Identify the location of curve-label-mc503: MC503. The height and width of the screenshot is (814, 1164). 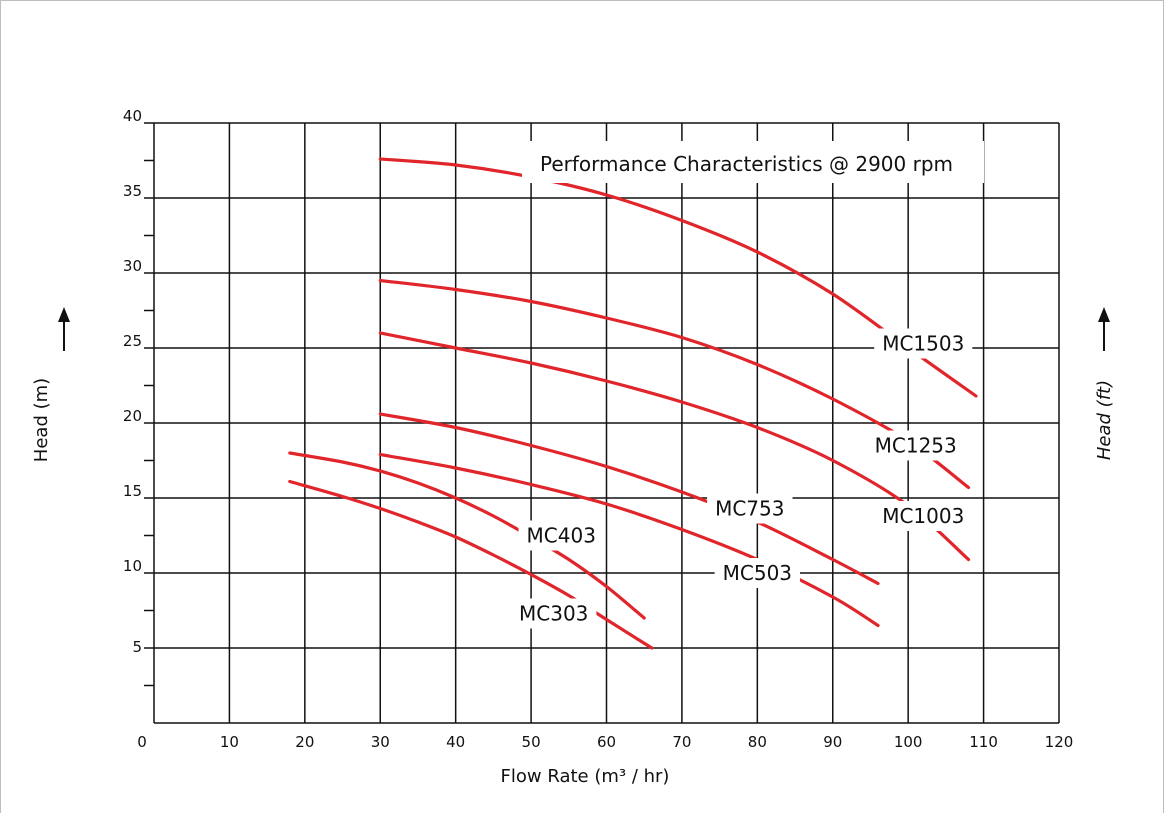
(757, 573).